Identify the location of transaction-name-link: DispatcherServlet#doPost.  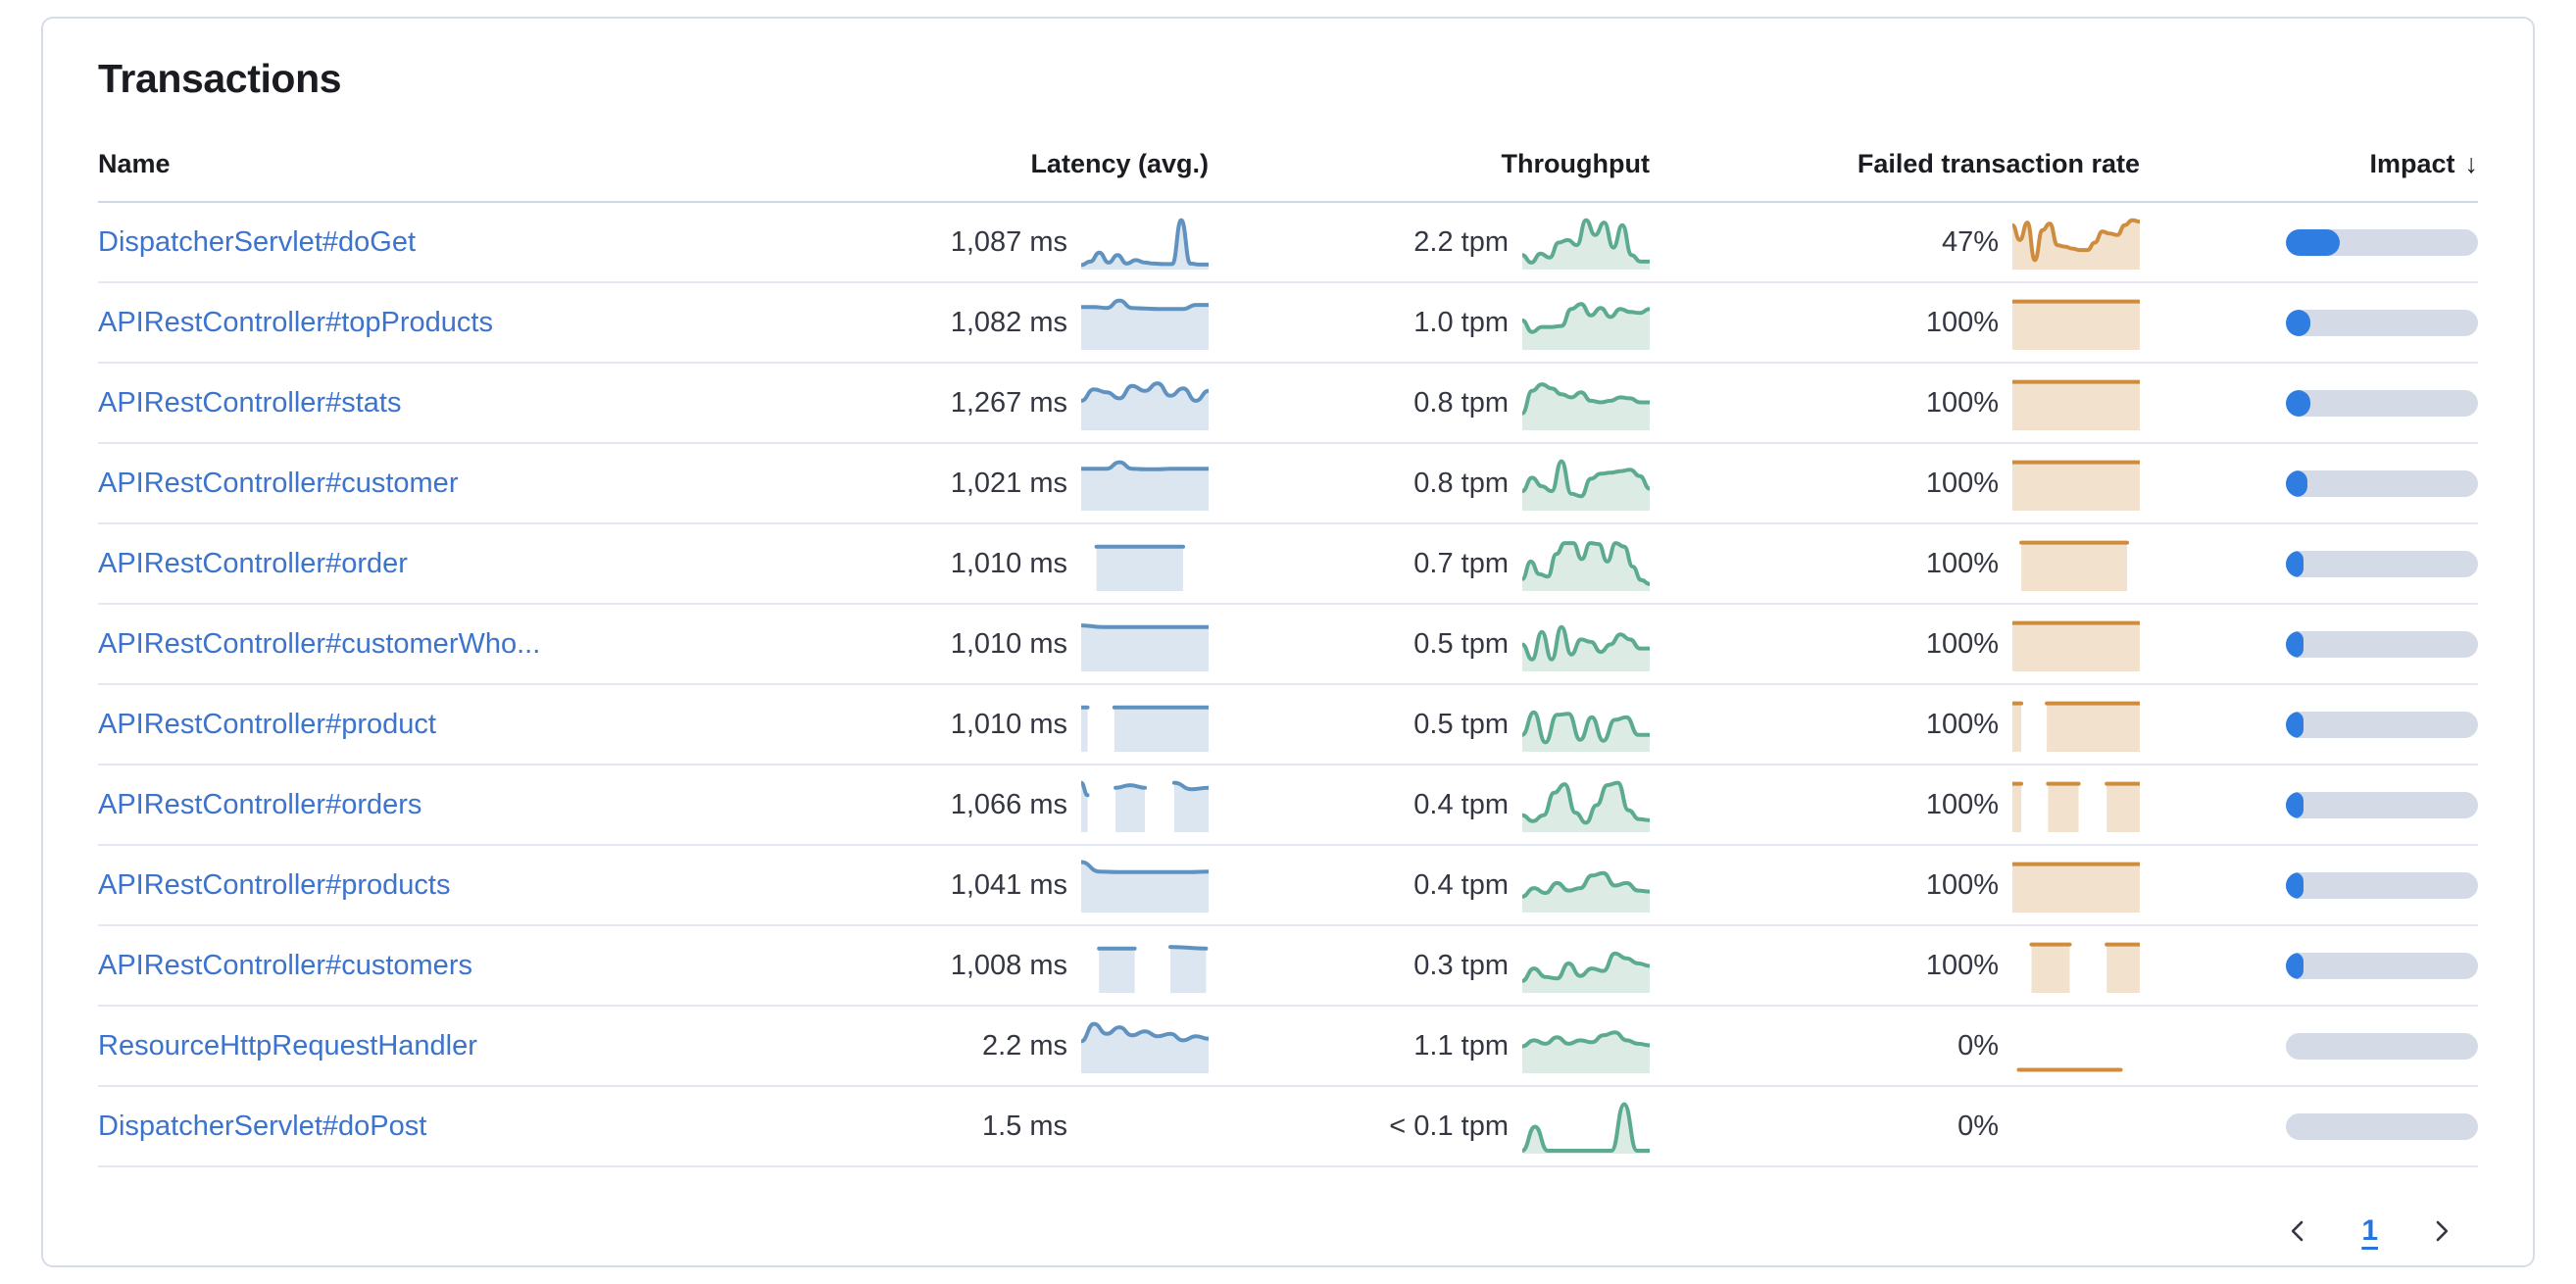
(262, 1126).